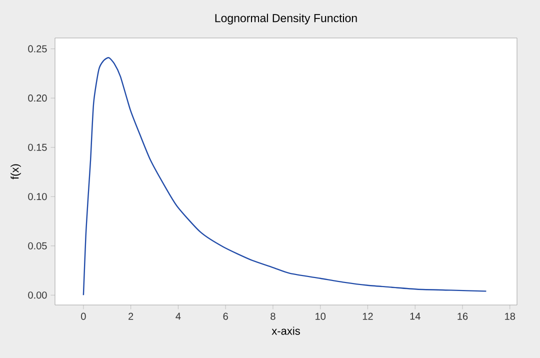  Describe the element at coordinates (463, 316) in the screenshot. I see `x-tick-label: 16` at that location.